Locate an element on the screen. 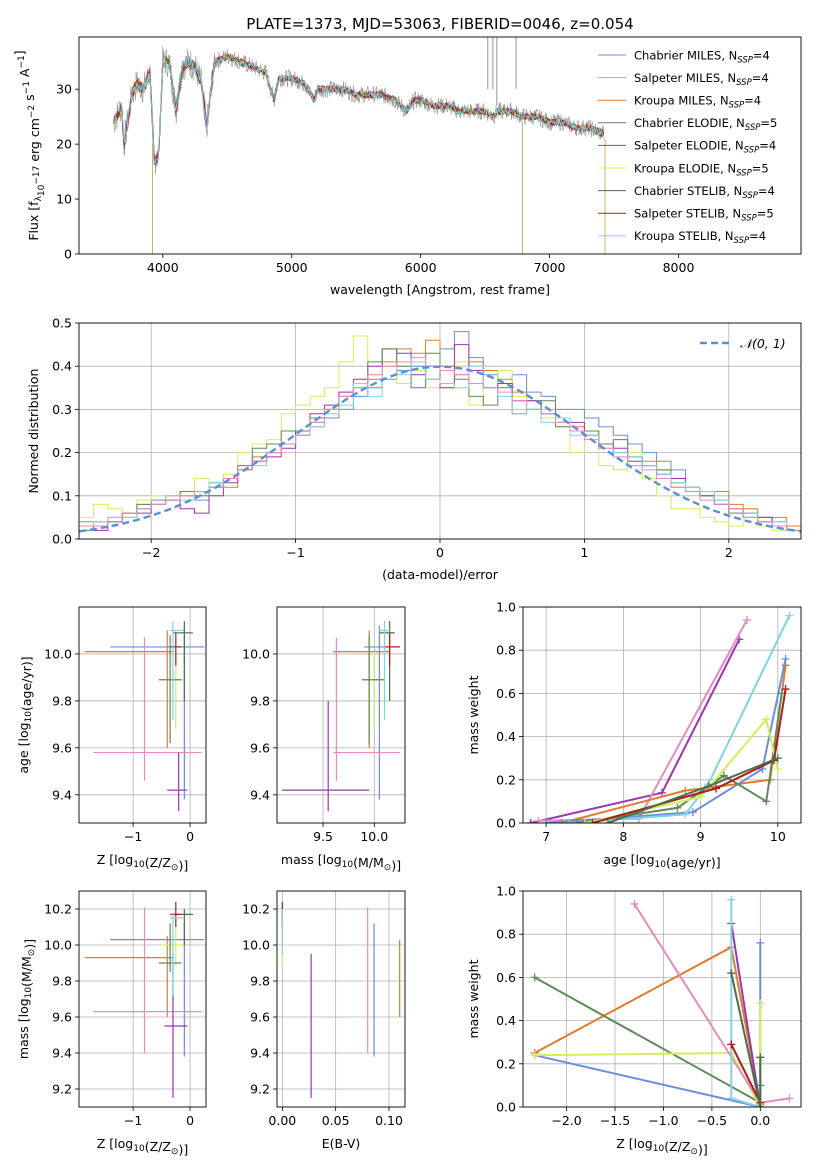 Image resolution: width=819 pixels, height=1170 pixels. x-tick-label: 0.0 is located at coordinates (760, 1120).